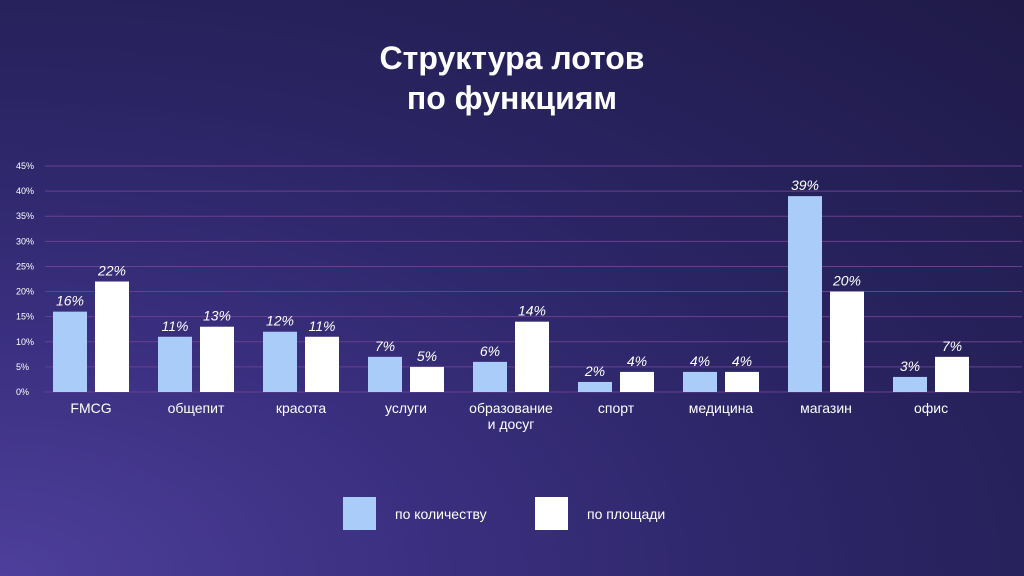 The height and width of the screenshot is (576, 1024). What do you see at coordinates (532, 311) in the screenshot?
I see `bar-value-label: 14%` at bounding box center [532, 311].